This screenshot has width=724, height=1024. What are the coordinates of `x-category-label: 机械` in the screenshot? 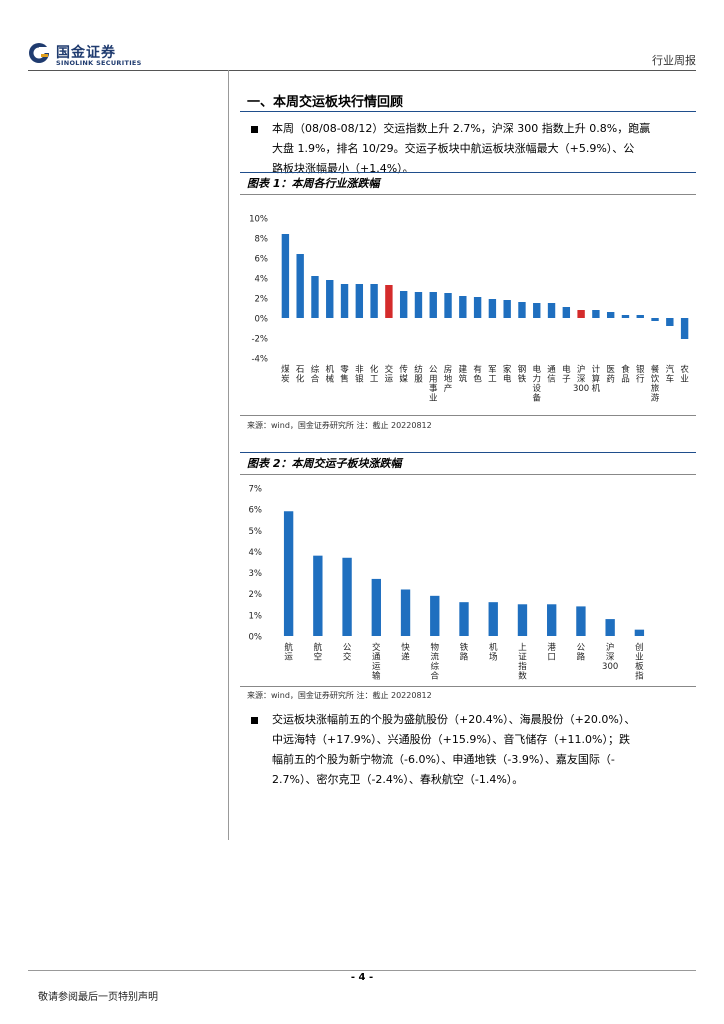 It's located at (329, 374).